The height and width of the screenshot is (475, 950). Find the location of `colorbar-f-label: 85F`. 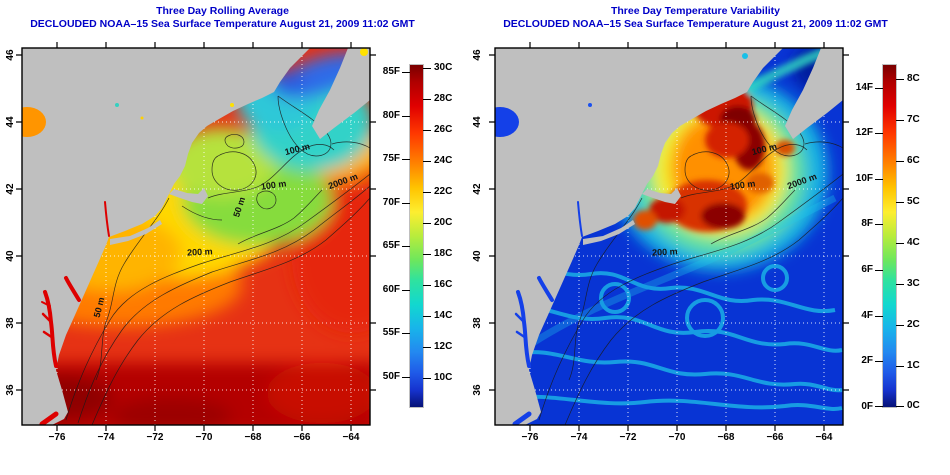

colorbar-f-label: 85F is located at coordinates (391, 71).